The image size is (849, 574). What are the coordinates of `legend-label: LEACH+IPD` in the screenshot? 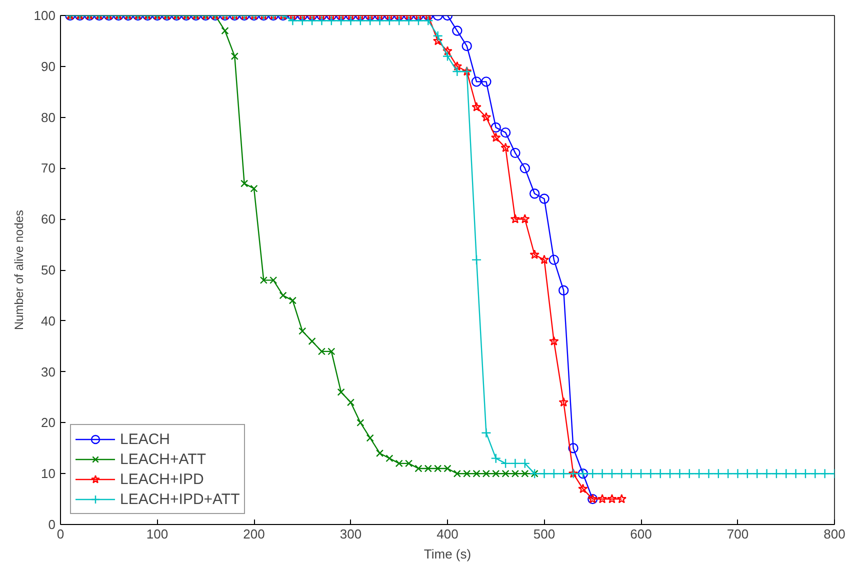 It's located at (162, 479).